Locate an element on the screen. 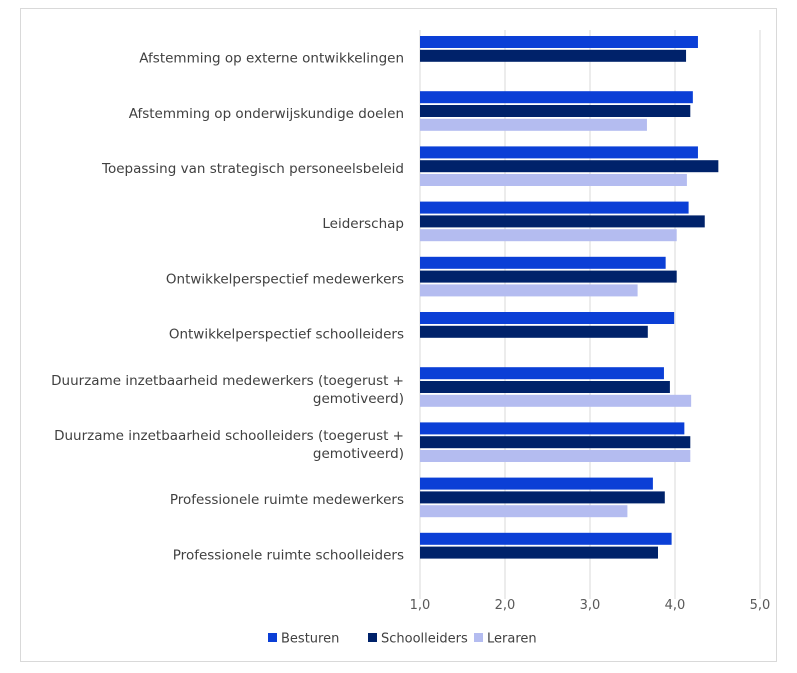 The image size is (797, 673). legend-swatch-schoolleiders is located at coordinates (372, 637).